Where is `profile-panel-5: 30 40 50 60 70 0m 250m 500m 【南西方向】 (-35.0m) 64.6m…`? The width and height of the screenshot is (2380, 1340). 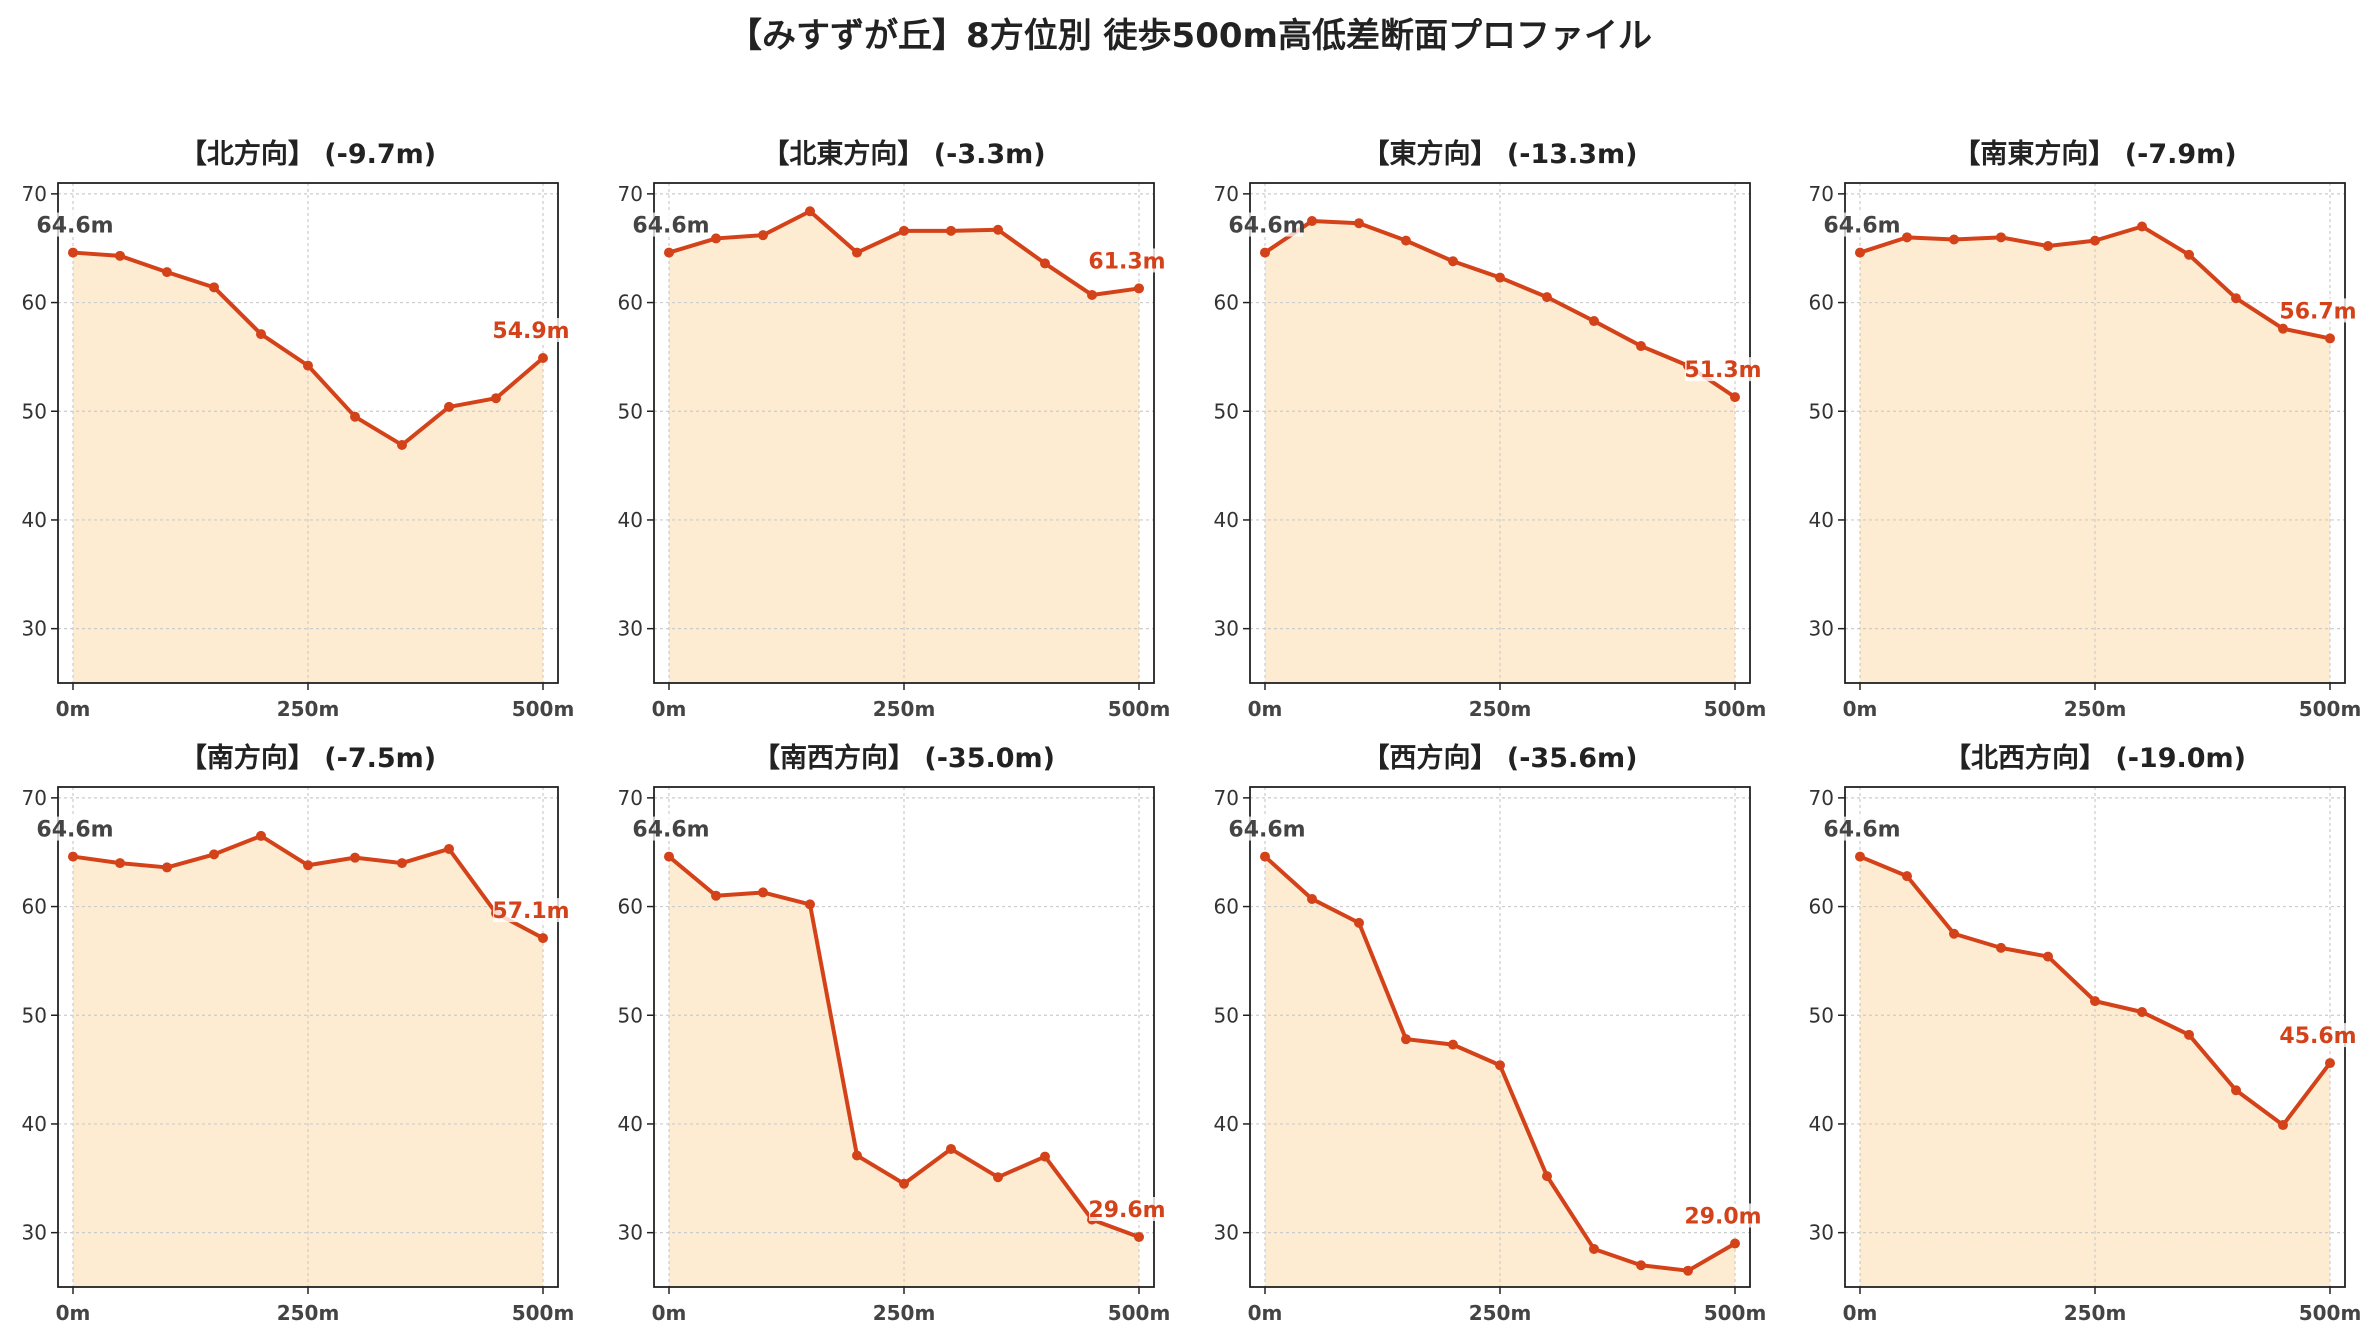 profile-panel-5: 30 40 50 60 70 0m 250m 500m 【南西方向】 (-35.0m) 64.6m… is located at coordinates (894, 1033).